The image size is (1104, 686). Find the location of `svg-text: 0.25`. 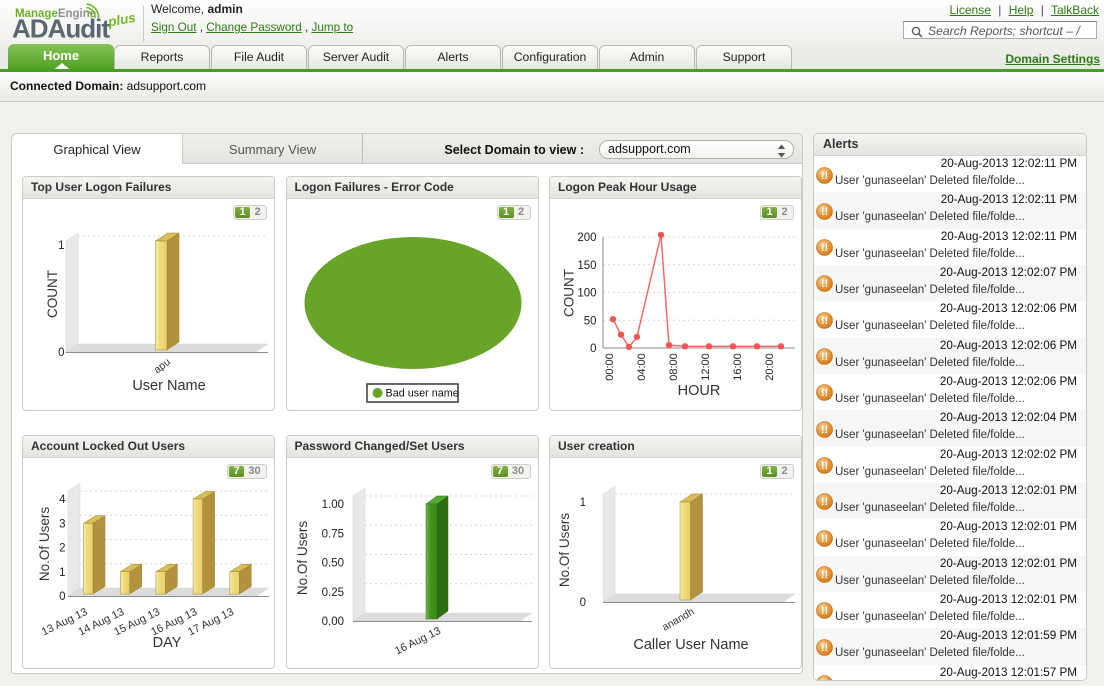

svg-text: 0.25 is located at coordinates (332, 593).